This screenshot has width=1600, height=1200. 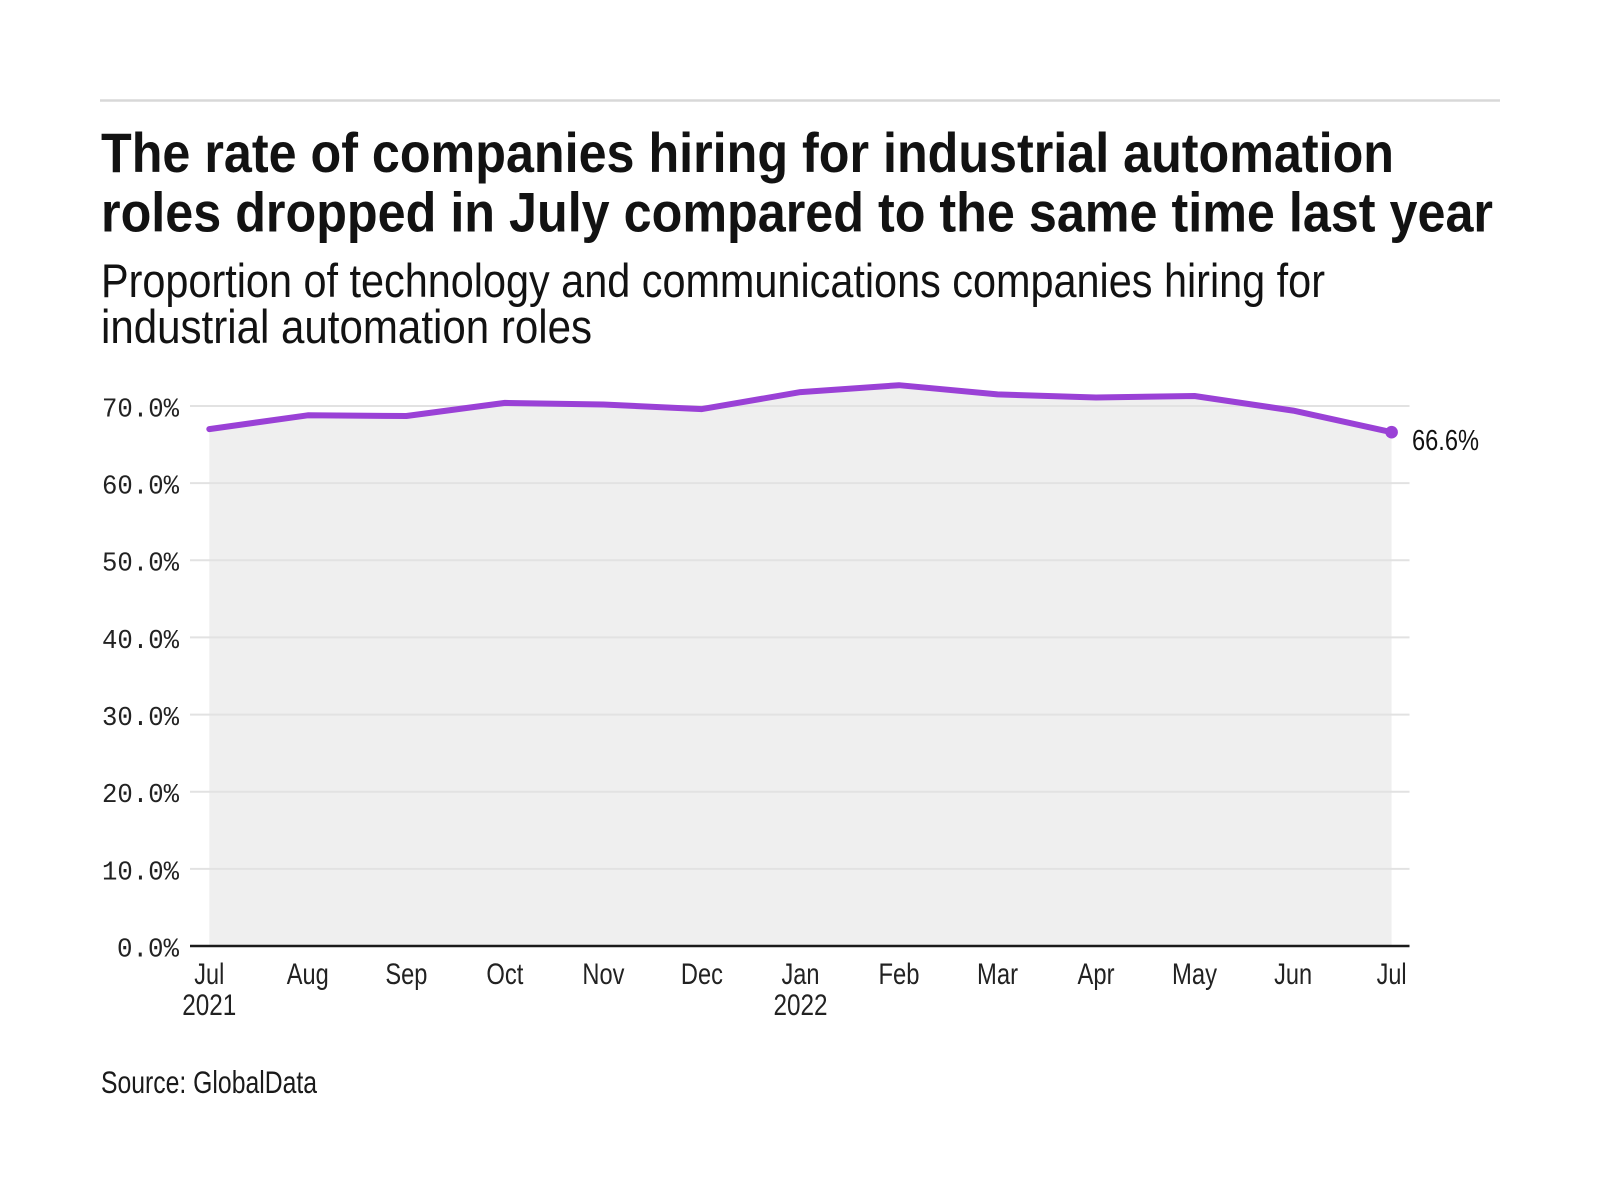 What do you see at coordinates (209, 1082) in the screenshot?
I see `svg-text: Source: GlobalData` at bounding box center [209, 1082].